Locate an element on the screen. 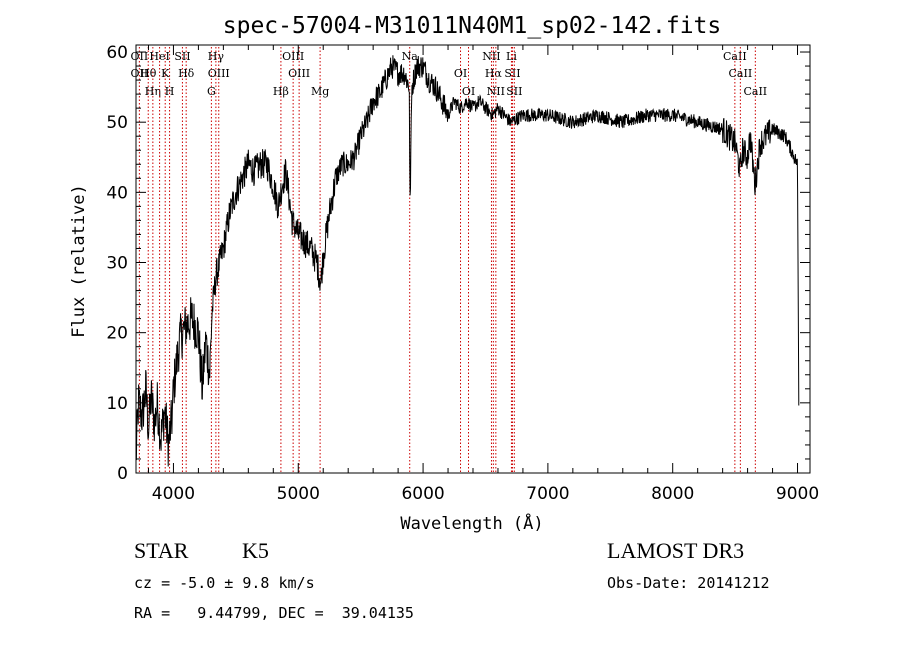 The width and height of the screenshot is (900, 649). spectral-line-label: Hη is located at coordinates (153, 91).